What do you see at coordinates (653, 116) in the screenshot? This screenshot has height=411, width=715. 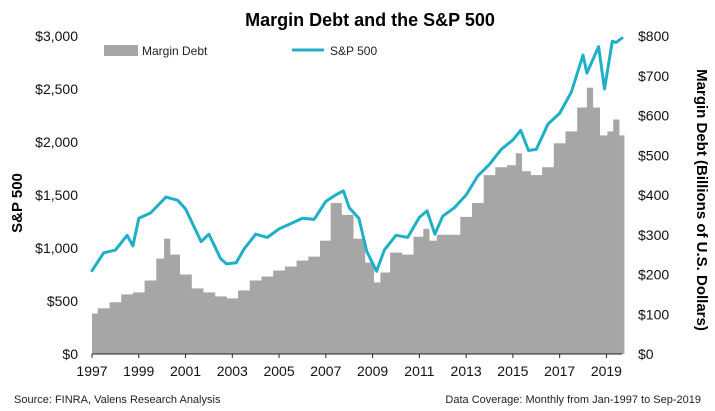 I see `y-right-tick-label: $600` at bounding box center [653, 116].